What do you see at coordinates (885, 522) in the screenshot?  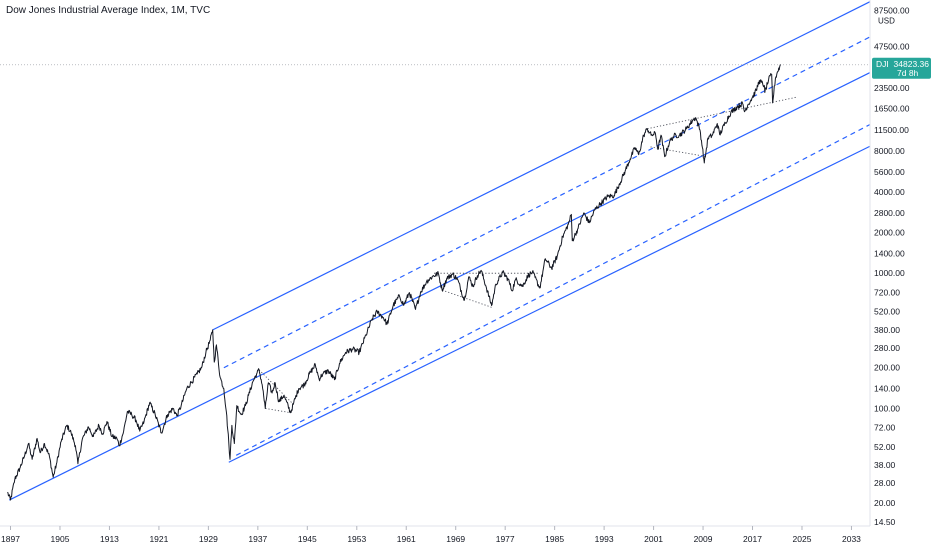 I see `y-tick-label: 14.50` at bounding box center [885, 522].